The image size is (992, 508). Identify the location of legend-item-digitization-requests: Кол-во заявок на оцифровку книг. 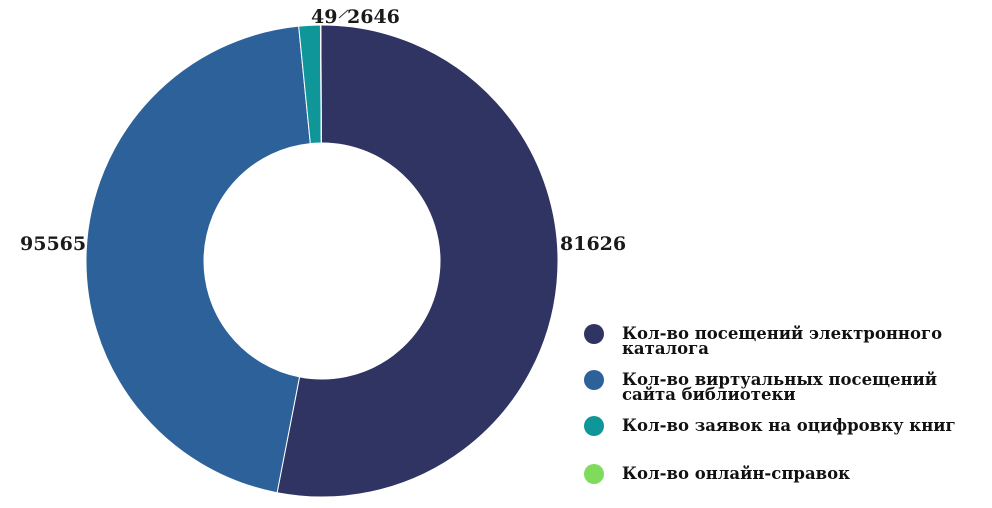
(784, 426).